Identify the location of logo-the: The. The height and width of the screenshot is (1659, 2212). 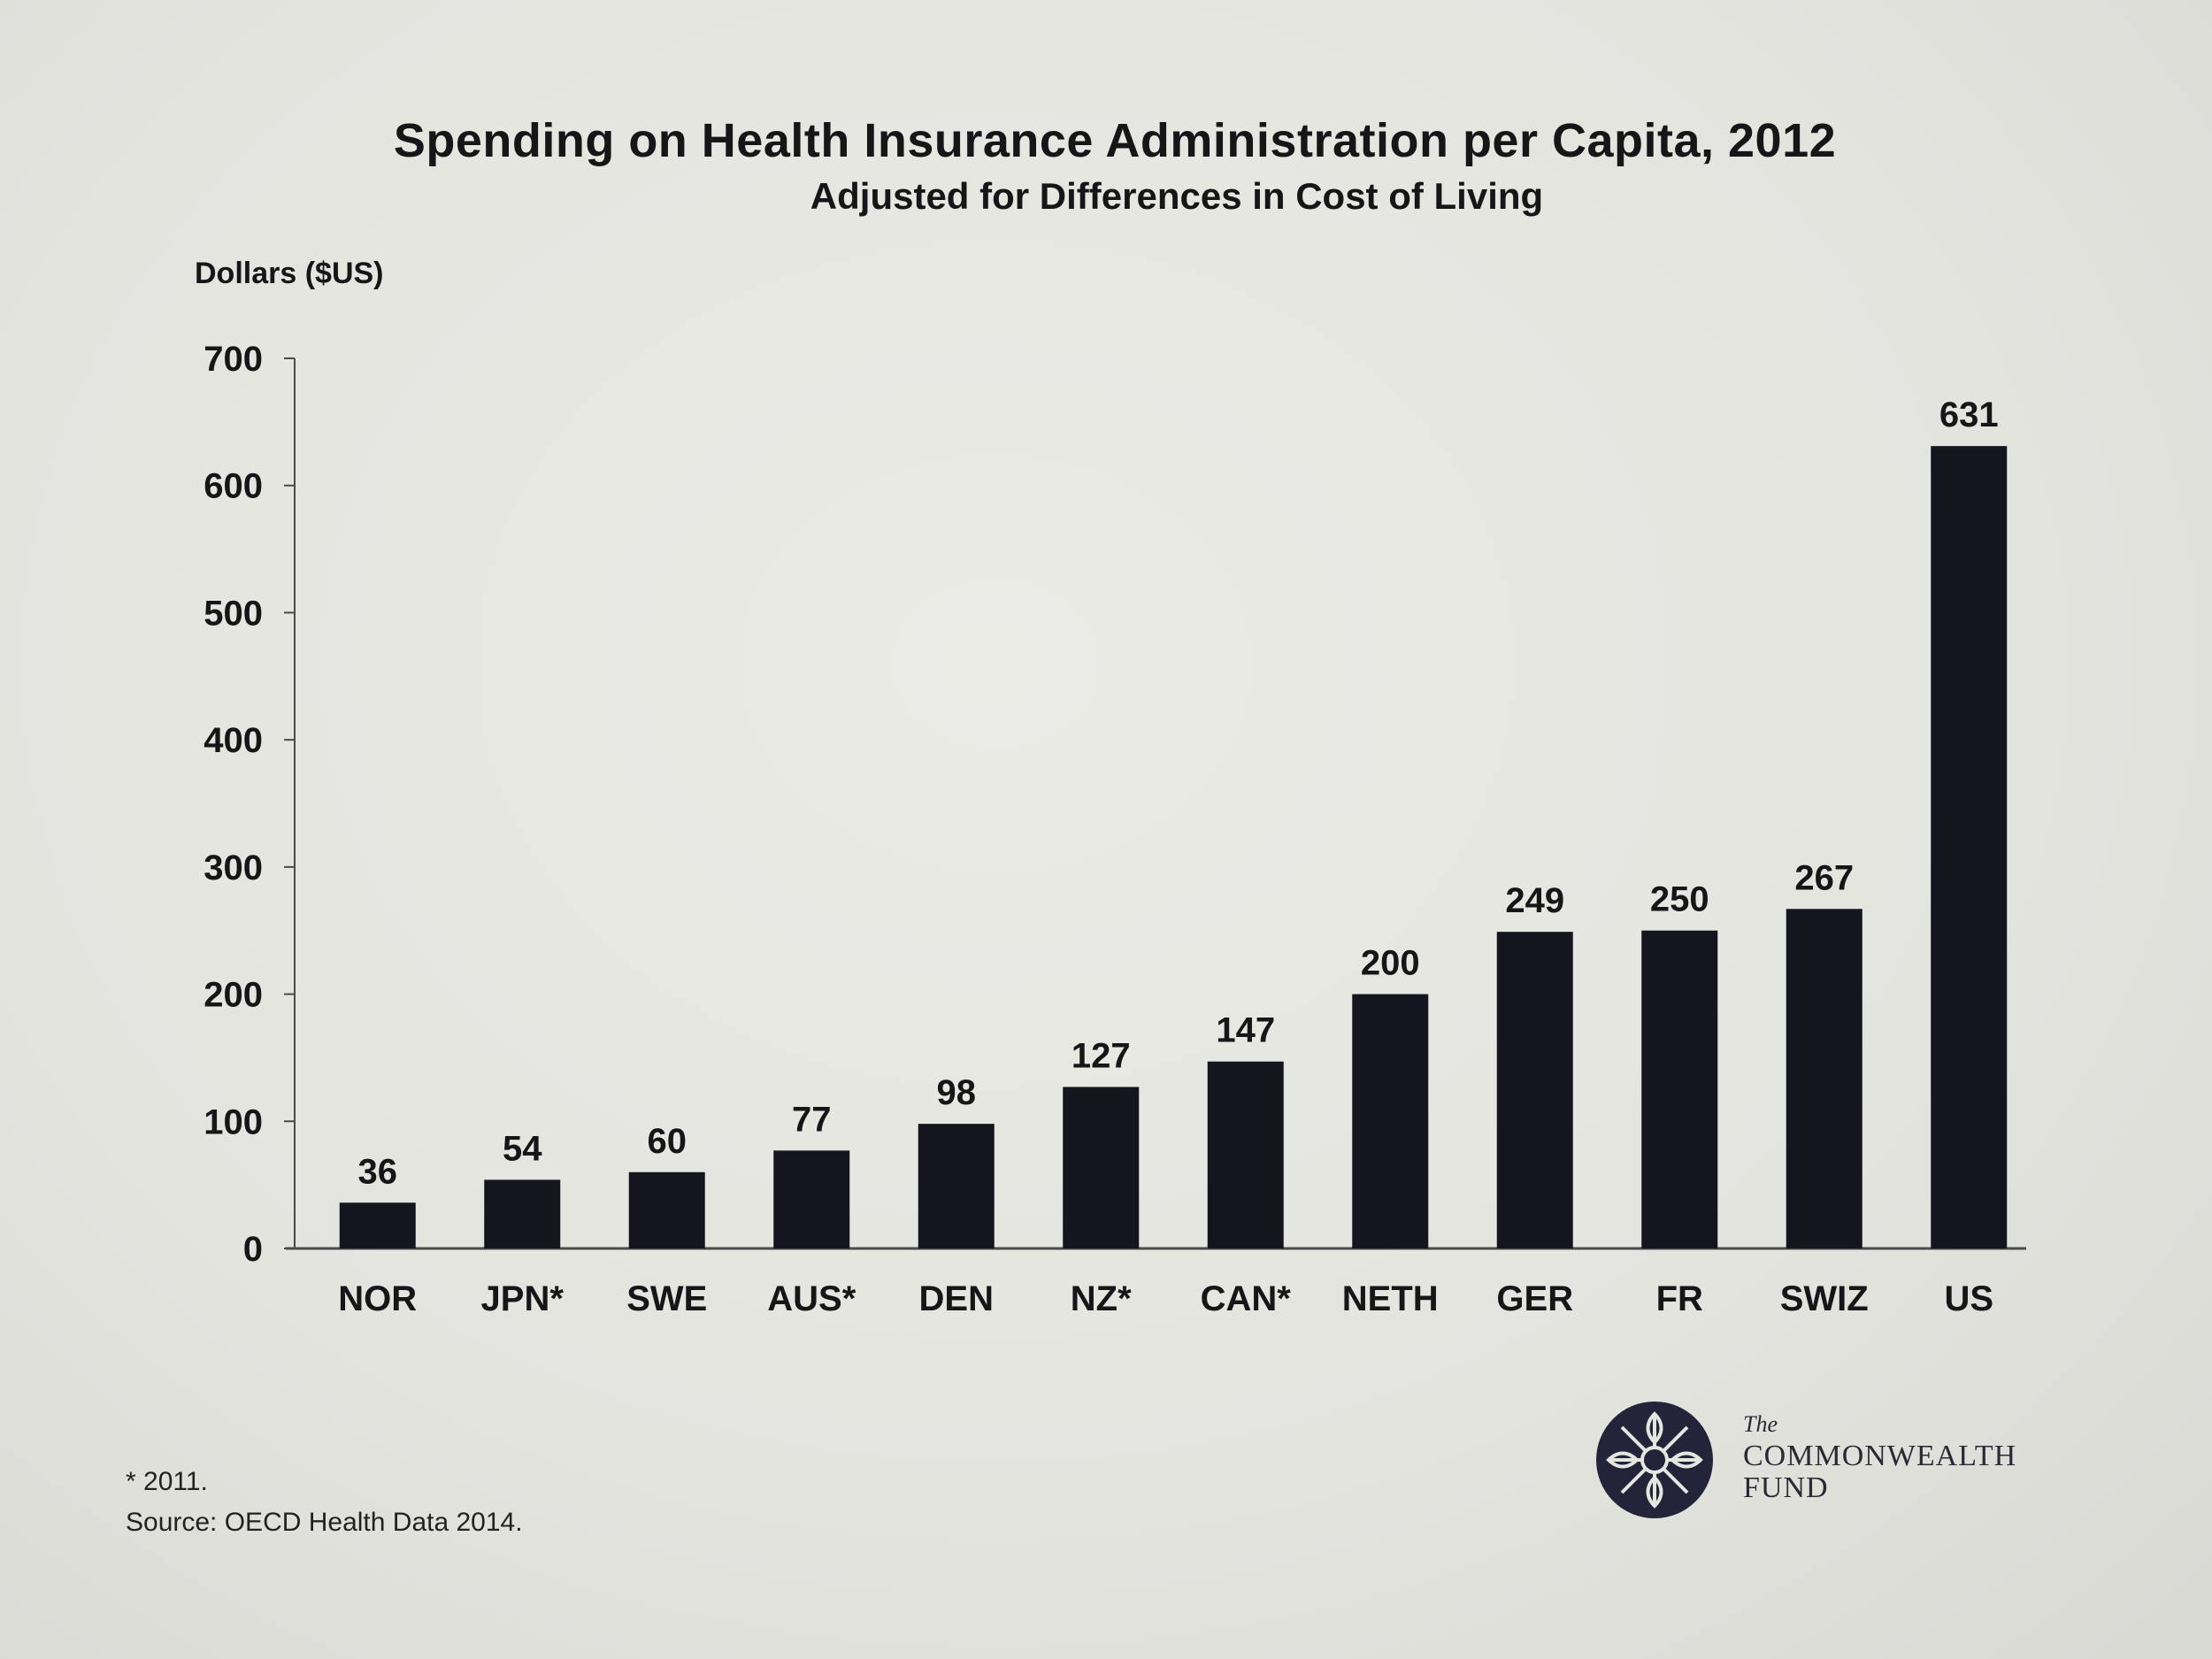
(1761, 1424).